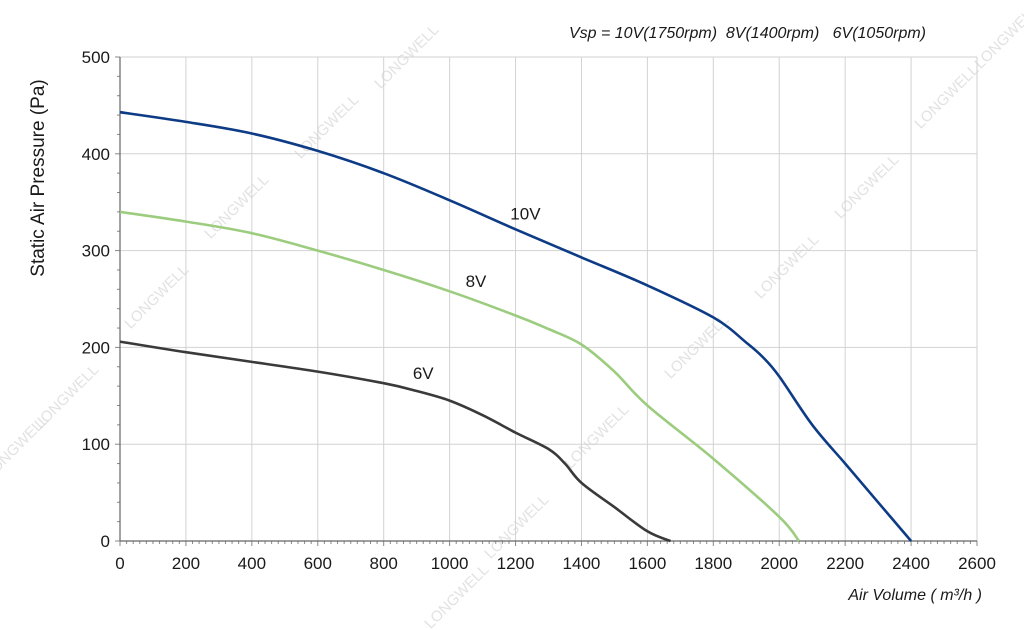 The width and height of the screenshot is (1024, 630). Describe the element at coordinates (384, 563) in the screenshot. I see `x-tick-label: 800` at that location.